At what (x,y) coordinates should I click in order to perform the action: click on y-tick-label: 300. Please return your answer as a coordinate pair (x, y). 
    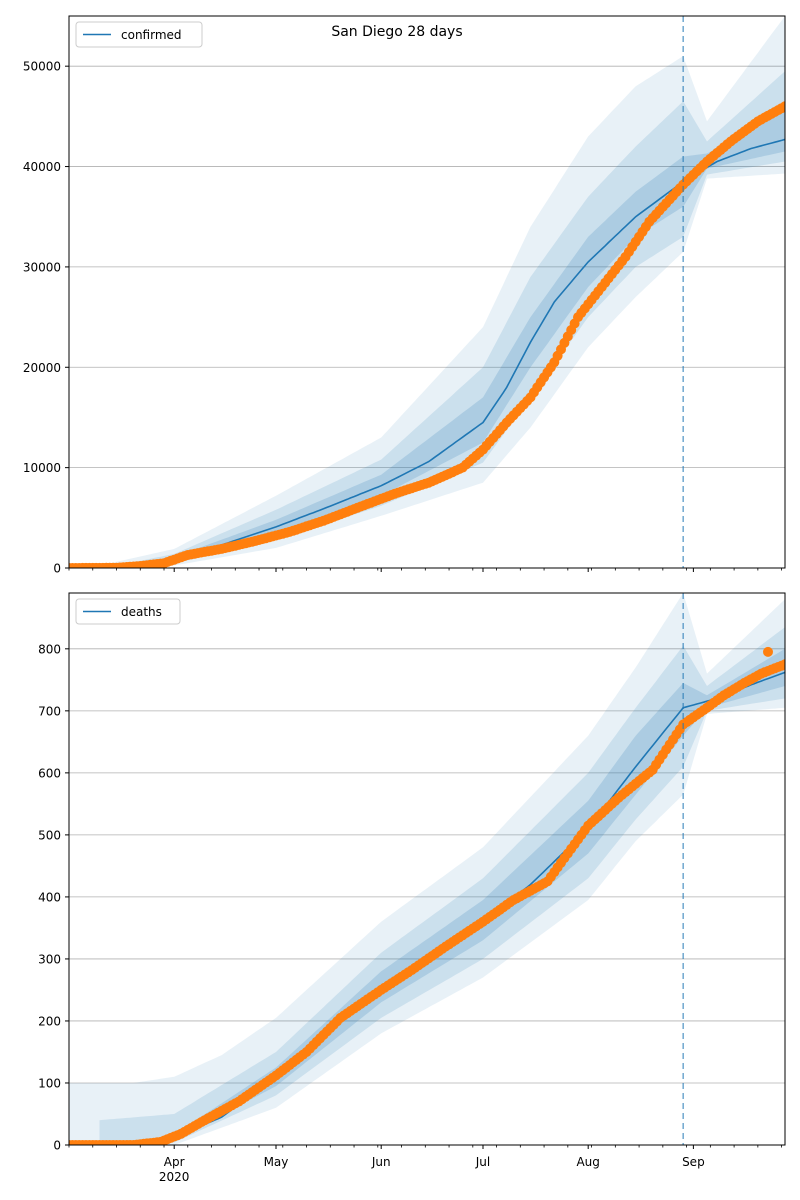
    Looking at the image, I should click on (49, 959).